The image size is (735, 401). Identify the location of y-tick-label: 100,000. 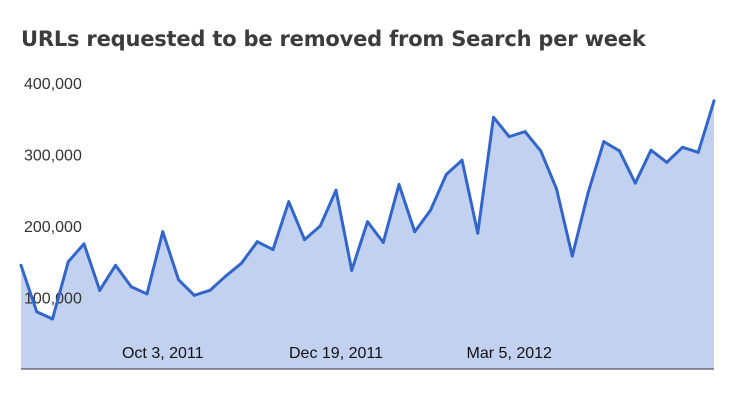
(53, 299).